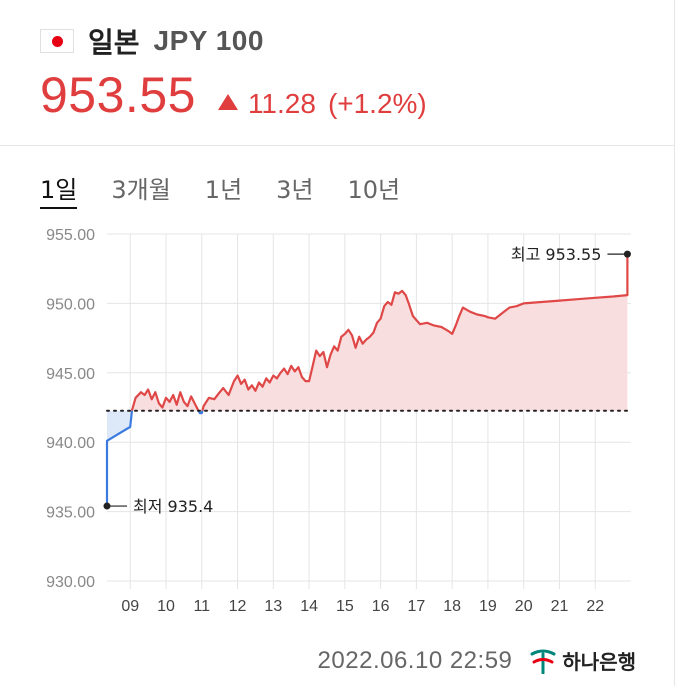 The width and height of the screenshot is (676, 686). Describe the element at coordinates (415, 660) in the screenshot. I see `timestamp: 2022.06.10 22:59` at that location.